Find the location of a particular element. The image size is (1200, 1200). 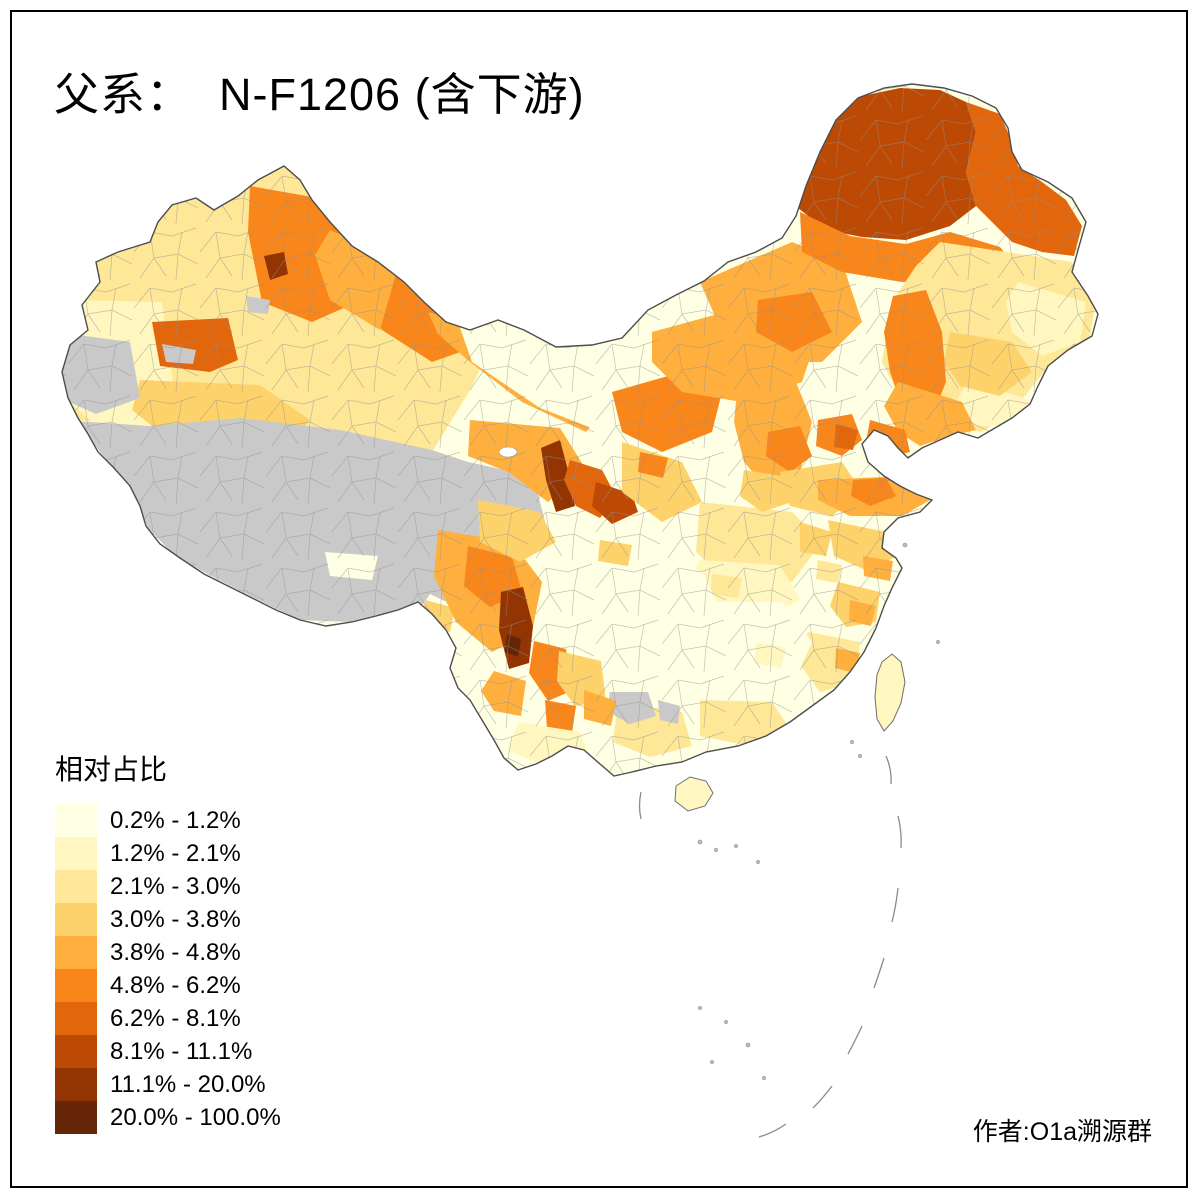

legend-label: 11.1% - 20.0% is located at coordinates (188, 1084).